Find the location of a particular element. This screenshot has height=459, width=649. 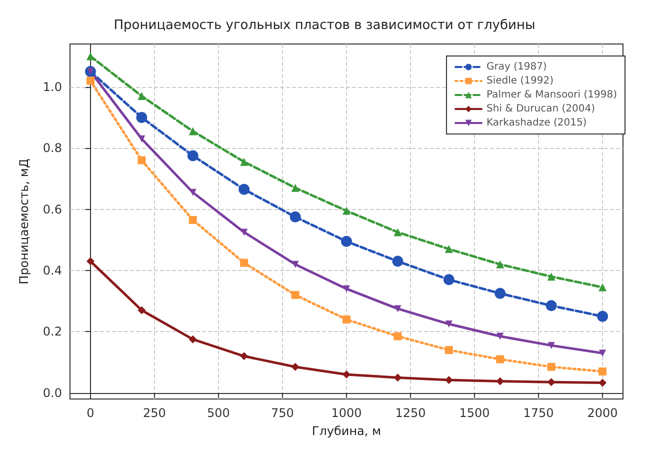

y-tick-label: 0.0 is located at coordinates (52, 393).